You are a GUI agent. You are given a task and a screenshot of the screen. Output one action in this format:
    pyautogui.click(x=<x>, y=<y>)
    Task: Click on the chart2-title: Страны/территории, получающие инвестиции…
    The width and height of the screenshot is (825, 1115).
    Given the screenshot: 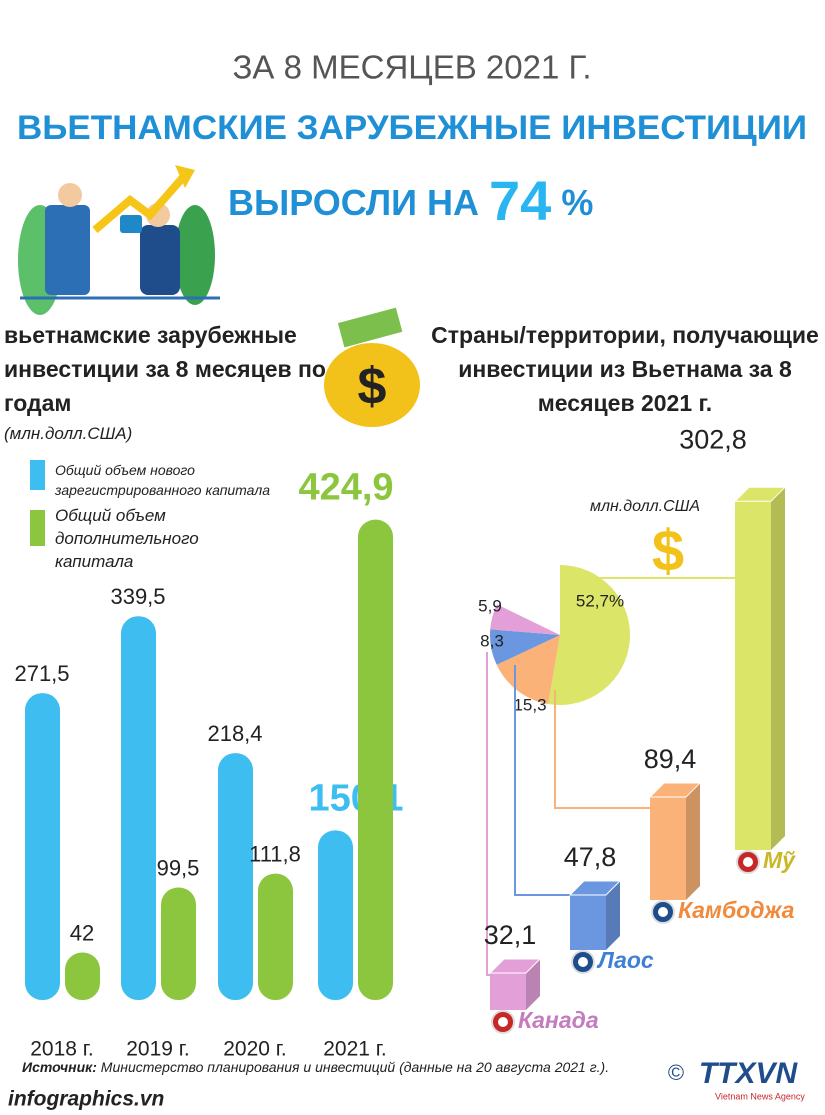 What is the action you would take?
    pyautogui.click(x=625, y=369)
    